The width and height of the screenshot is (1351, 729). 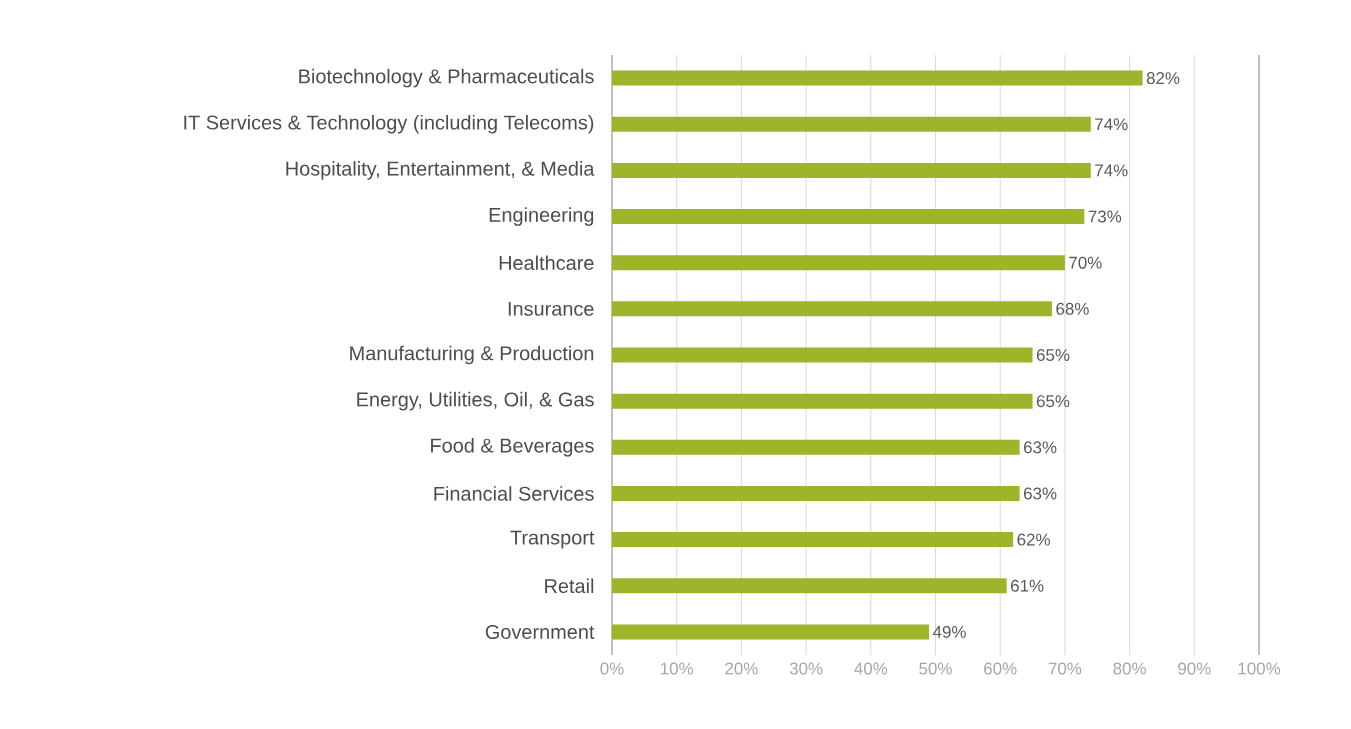 I want to click on y-tick-label: Financial Services, so click(x=514, y=493).